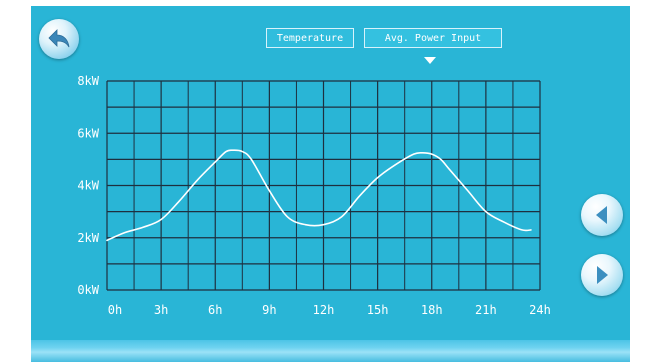 The height and width of the screenshot is (362, 650). Describe the element at coordinates (540, 310) in the screenshot. I see `x-tick-label: 24h` at that location.